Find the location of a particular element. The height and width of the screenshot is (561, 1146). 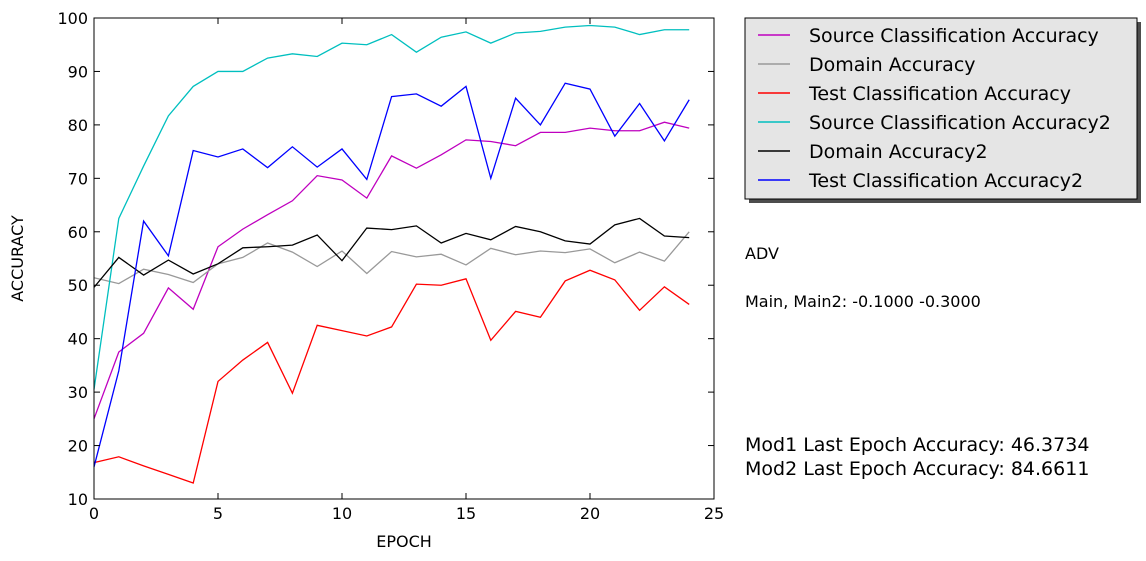

legend-label: Domain Accuracy is located at coordinates (892, 65).